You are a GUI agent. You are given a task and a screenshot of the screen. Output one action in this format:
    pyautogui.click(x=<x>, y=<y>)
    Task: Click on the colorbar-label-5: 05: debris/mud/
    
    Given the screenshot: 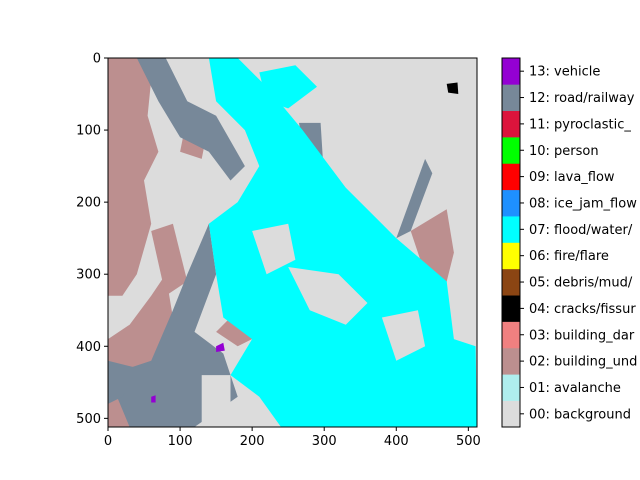 What is the action you would take?
    pyautogui.click(x=581, y=283)
    